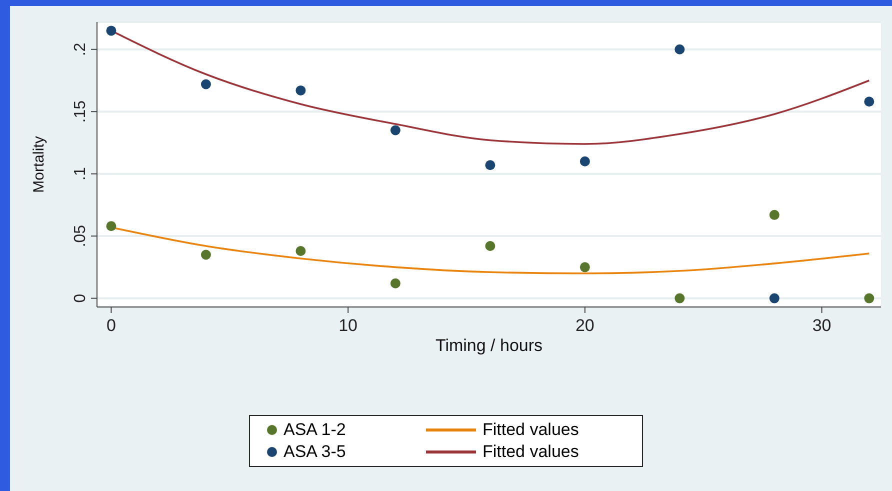 The width and height of the screenshot is (892, 491). What do you see at coordinates (315, 430) in the screenshot?
I see `legend-label: ASA 1-2` at bounding box center [315, 430].